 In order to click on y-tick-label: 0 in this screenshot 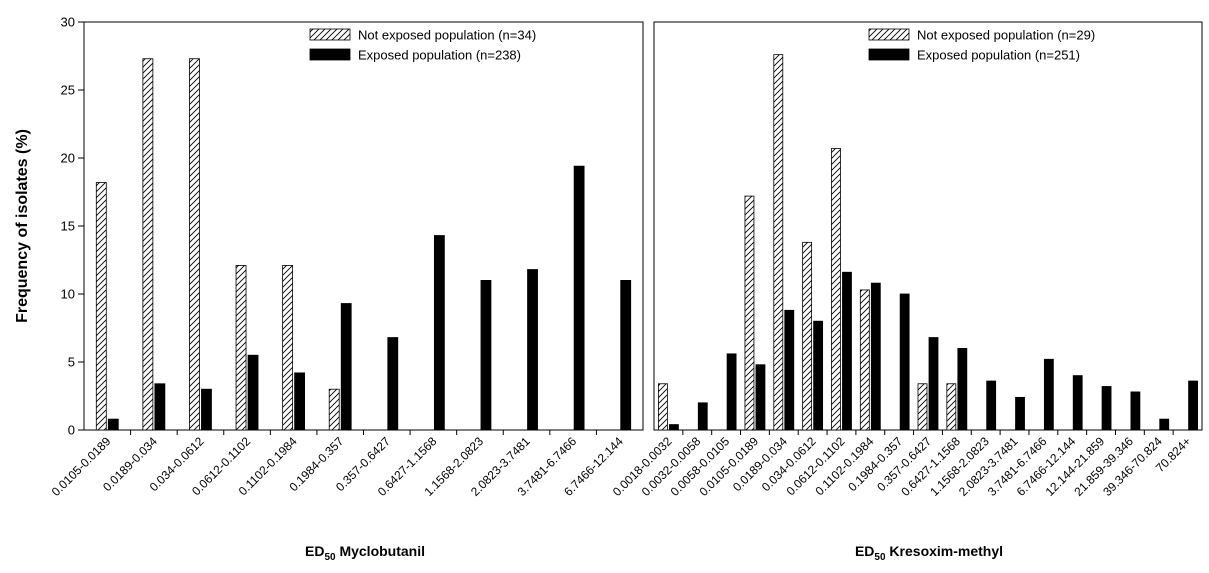, I will do `click(71, 430)`.